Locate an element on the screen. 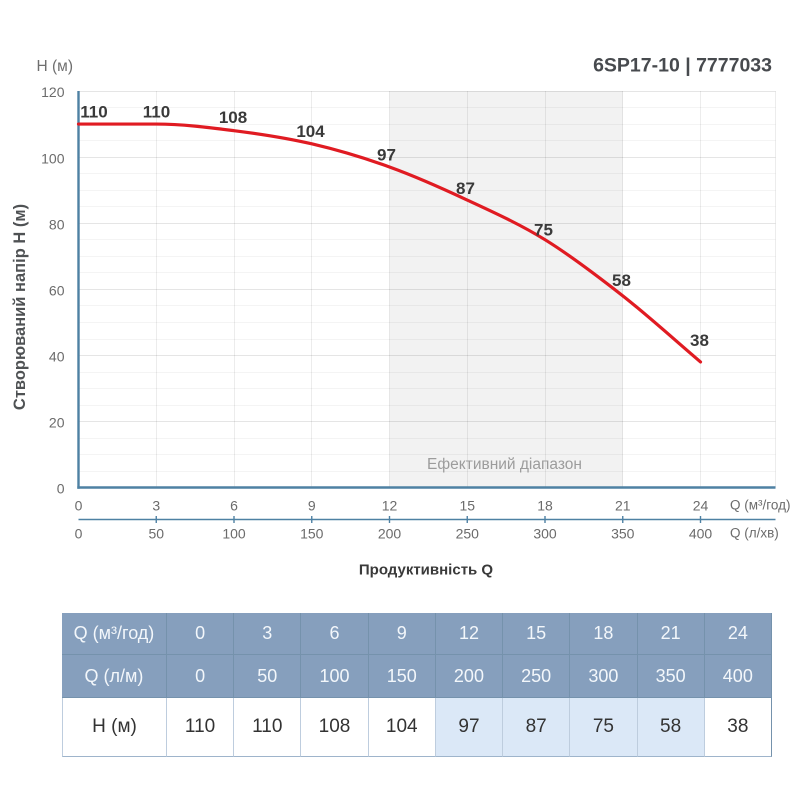  svg-text: 3 is located at coordinates (156, 506).